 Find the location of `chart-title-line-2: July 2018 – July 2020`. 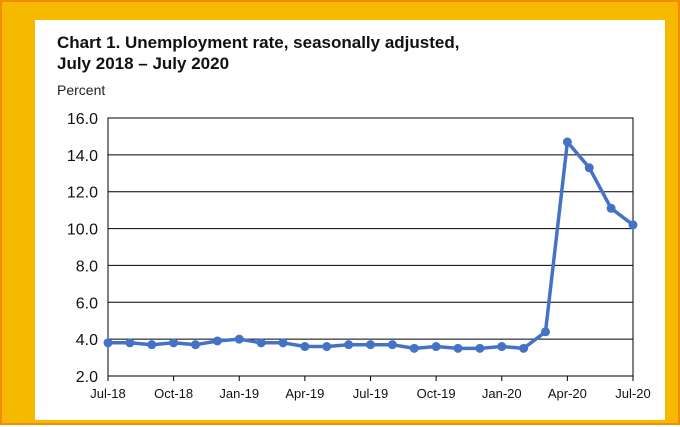

chart-title-line-2: July 2018 – July 2020 is located at coordinates (143, 63).